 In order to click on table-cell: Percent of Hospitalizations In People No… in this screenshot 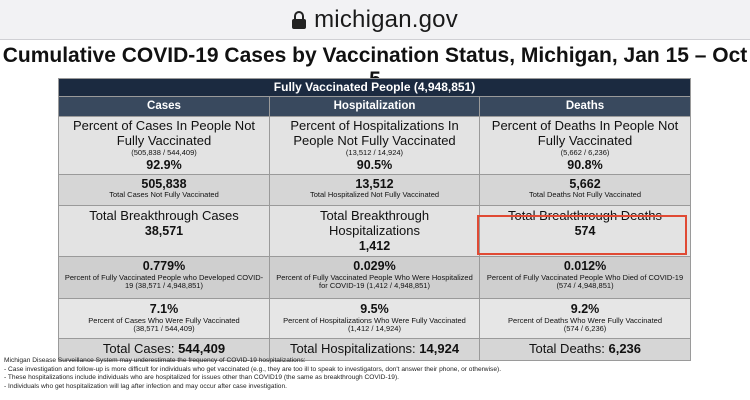, I will do `click(374, 145)`.